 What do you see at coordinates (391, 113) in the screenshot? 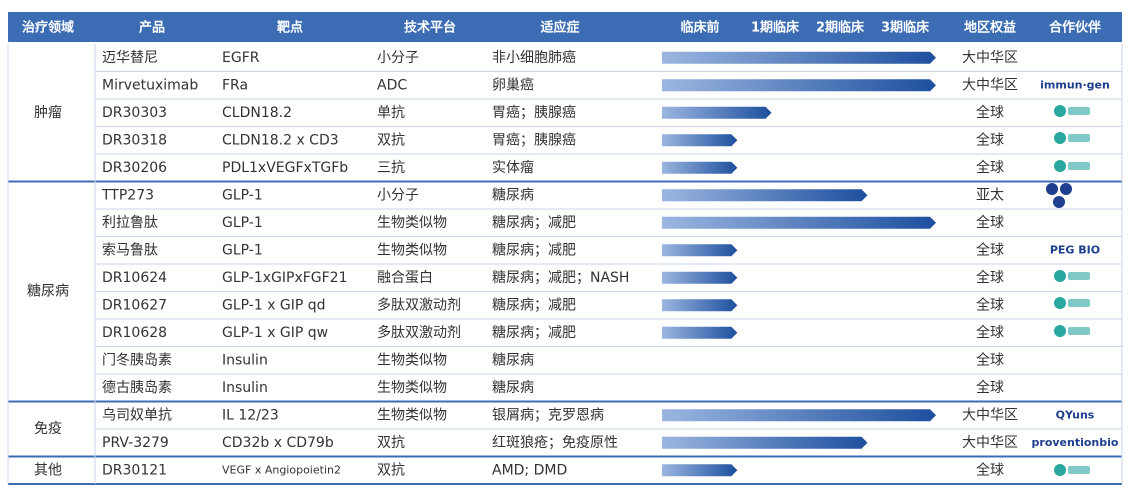
I see `platform: 单抗` at bounding box center [391, 113].